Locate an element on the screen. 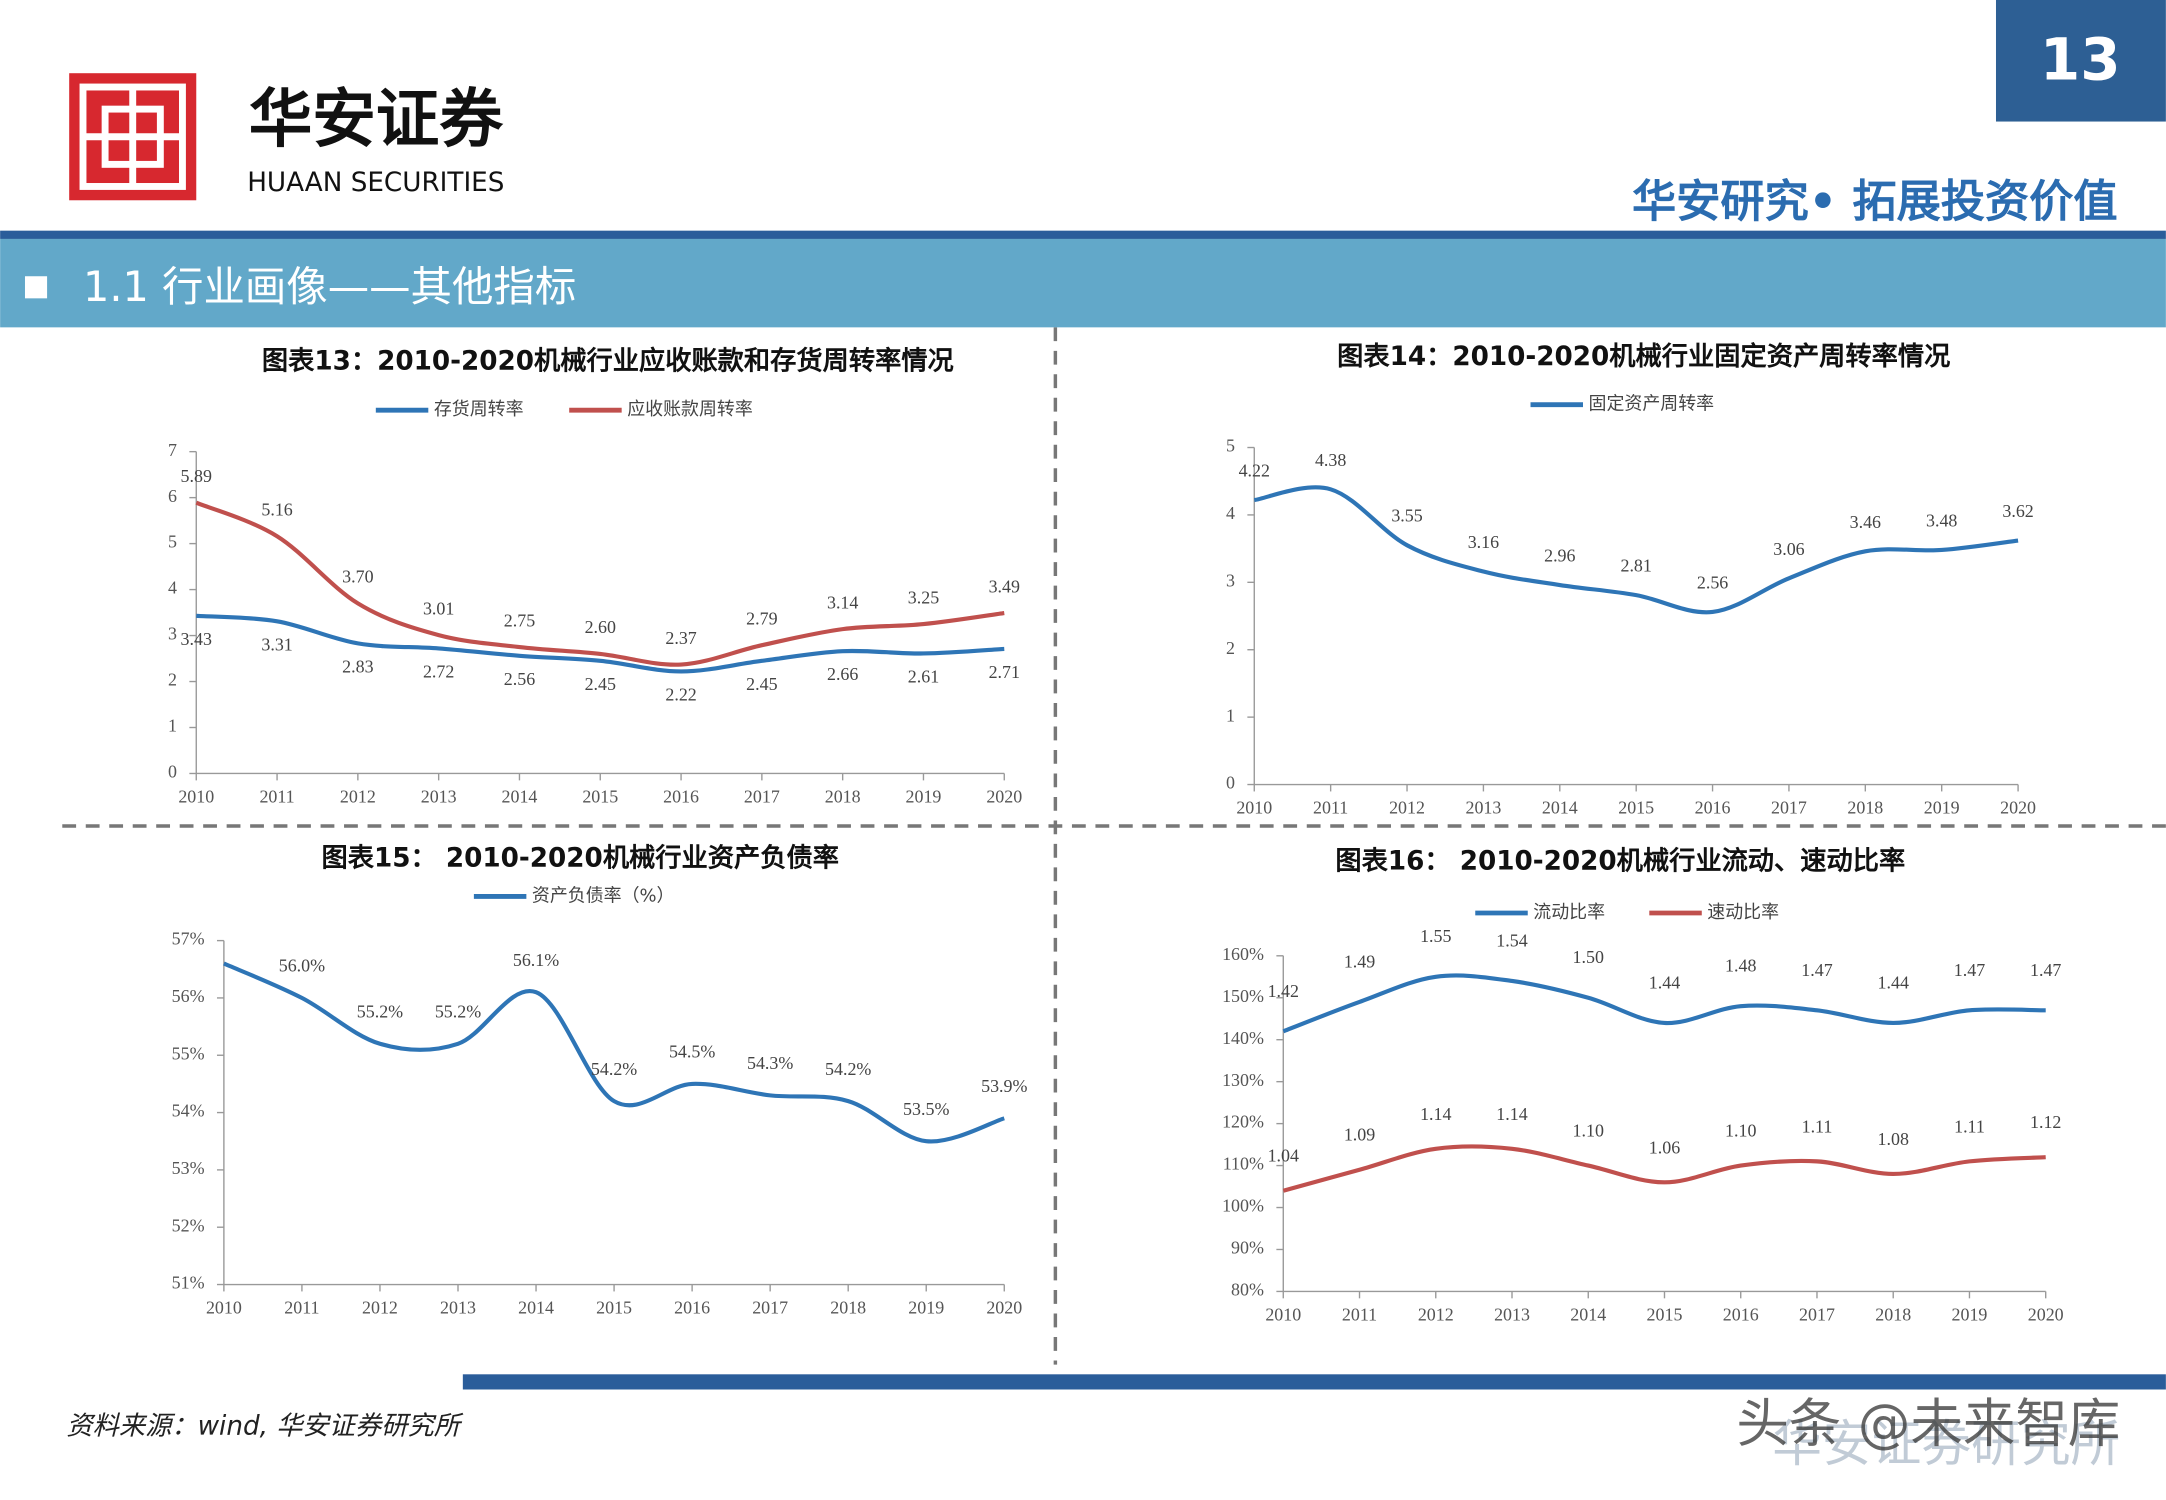 This screenshot has height=1500, width=2166. watermark-under: 华安证券研究所 is located at coordinates (1946, 1444).